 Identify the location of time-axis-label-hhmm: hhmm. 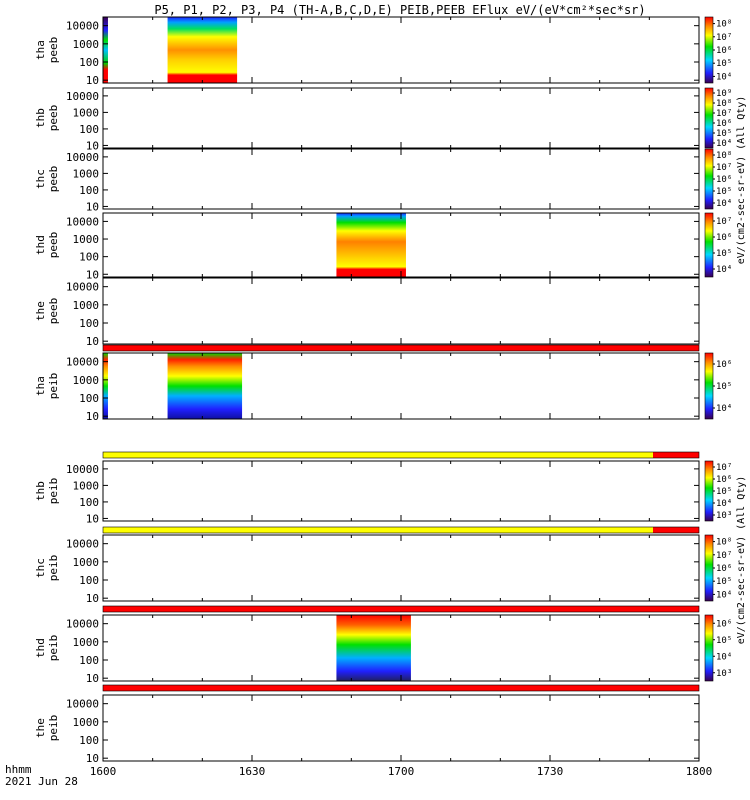
(18, 769).